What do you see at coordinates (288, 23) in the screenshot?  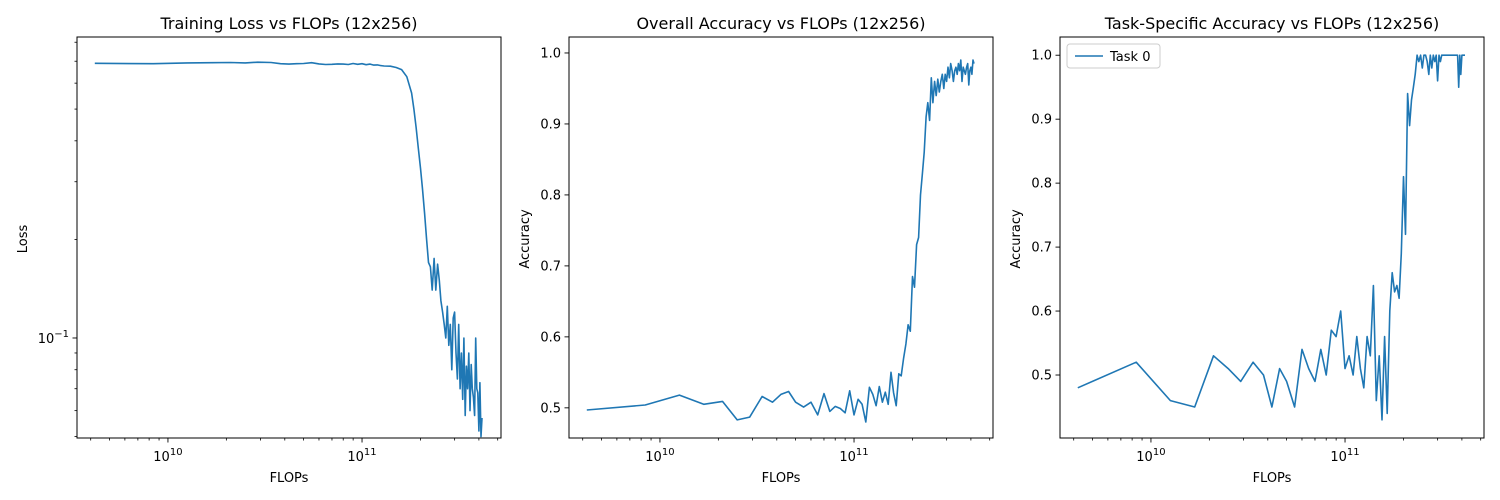 I see `chart-title: Training Loss vs FLOPs (12x256)` at bounding box center [288, 23].